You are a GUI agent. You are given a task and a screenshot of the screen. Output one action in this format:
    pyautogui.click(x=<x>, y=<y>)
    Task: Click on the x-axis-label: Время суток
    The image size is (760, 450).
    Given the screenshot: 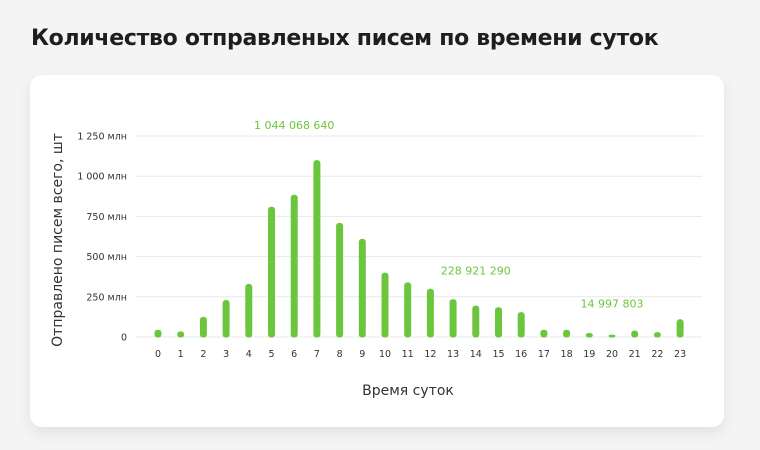 What is the action you would take?
    pyautogui.click(x=408, y=391)
    